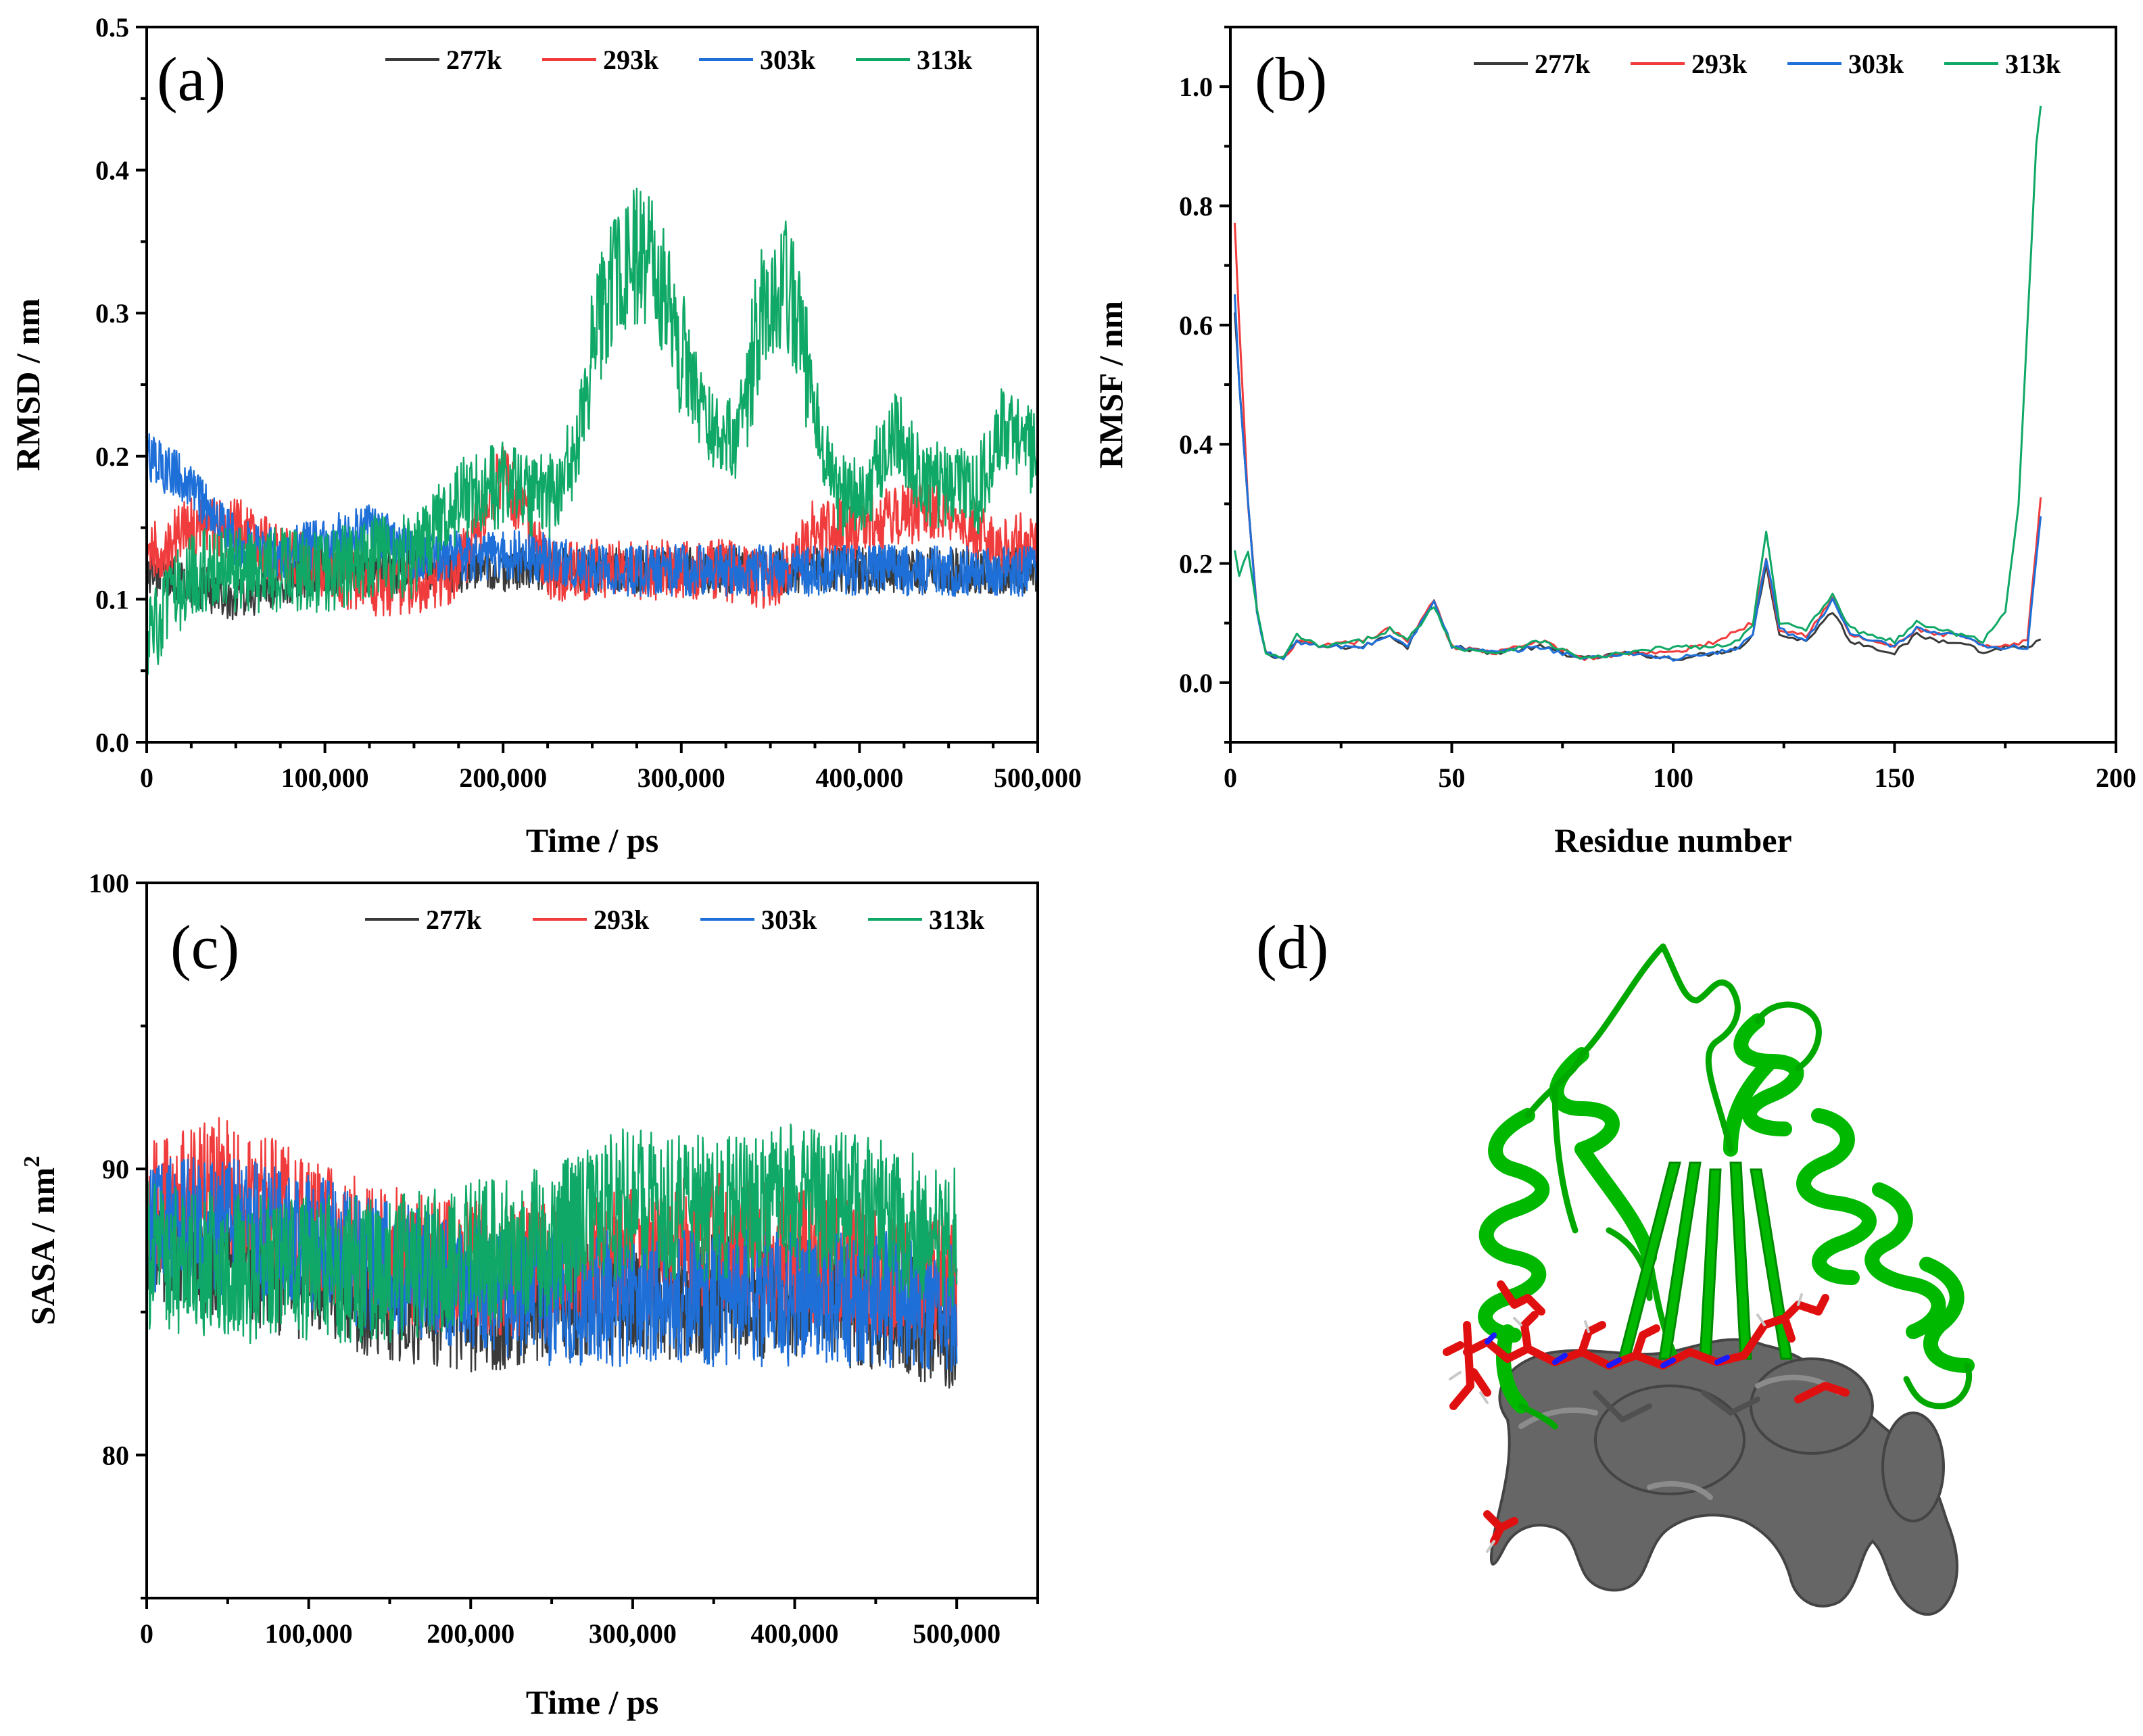 This screenshot has height=1736, width=2143. Describe the element at coordinates (1615, 1203) in the screenshot. I see `loop-mid` at that location.